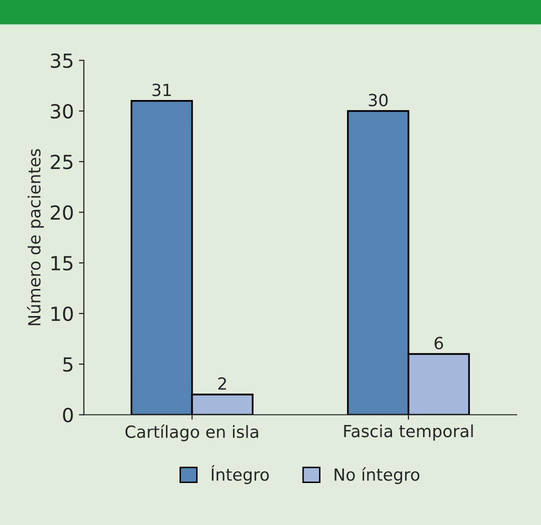 The height and width of the screenshot is (525, 541). I want to click on y-tick-label: 5, so click(67, 364).